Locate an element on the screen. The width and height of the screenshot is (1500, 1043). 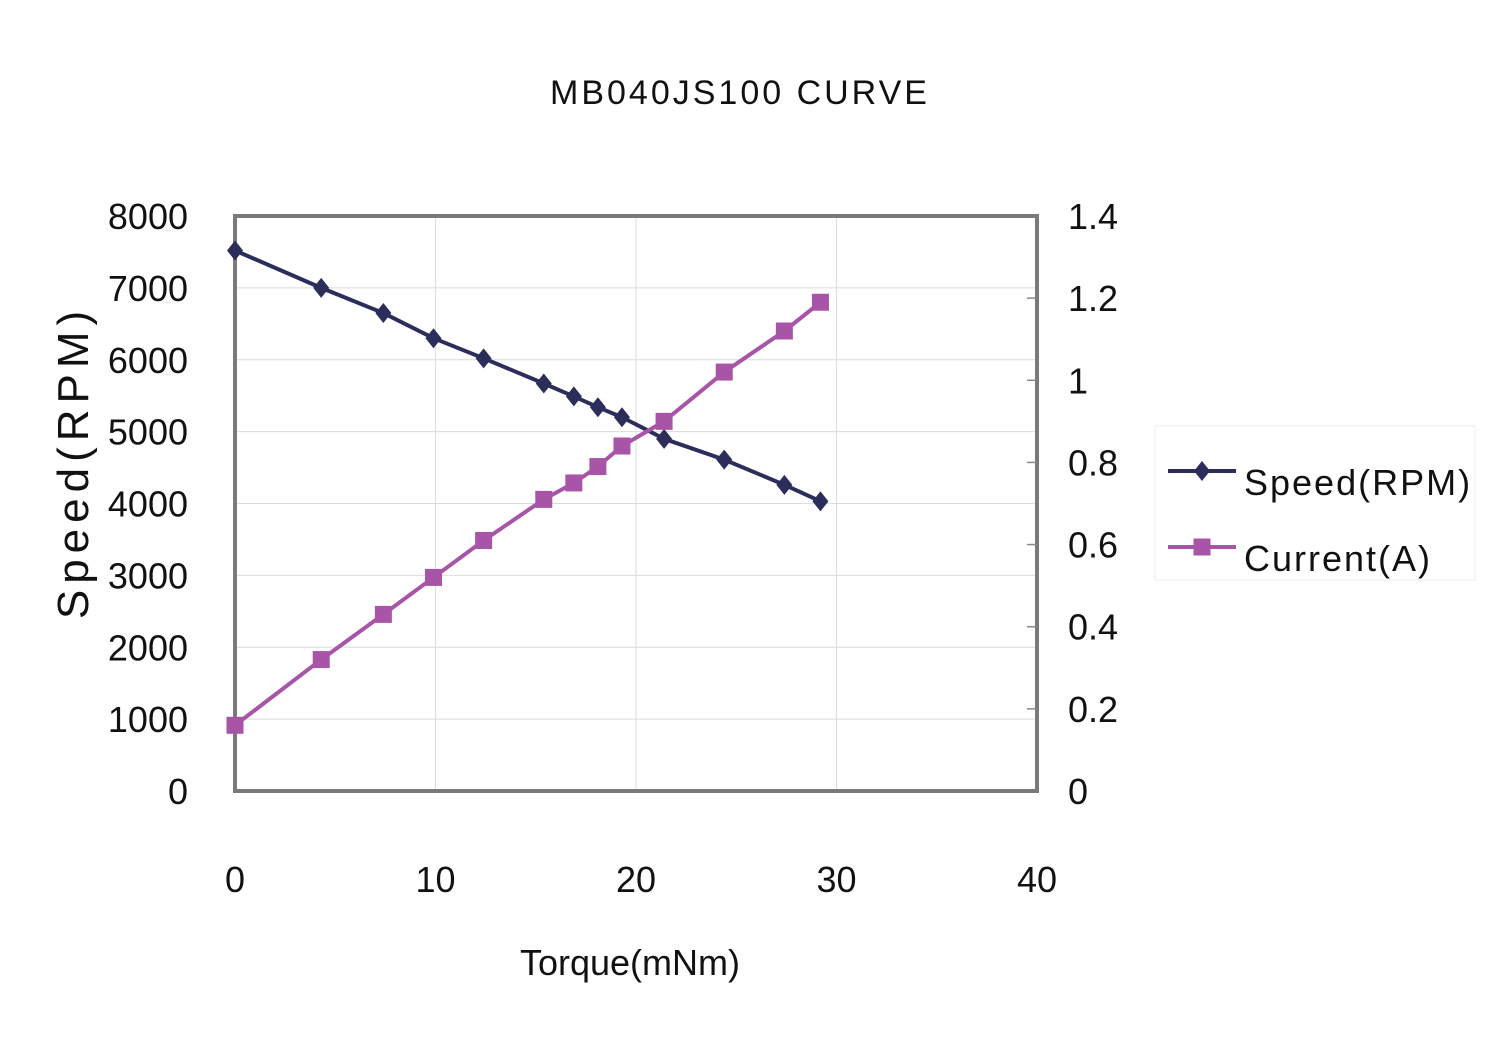
legend-entry: Current(A) is located at coordinates (1300, 558).